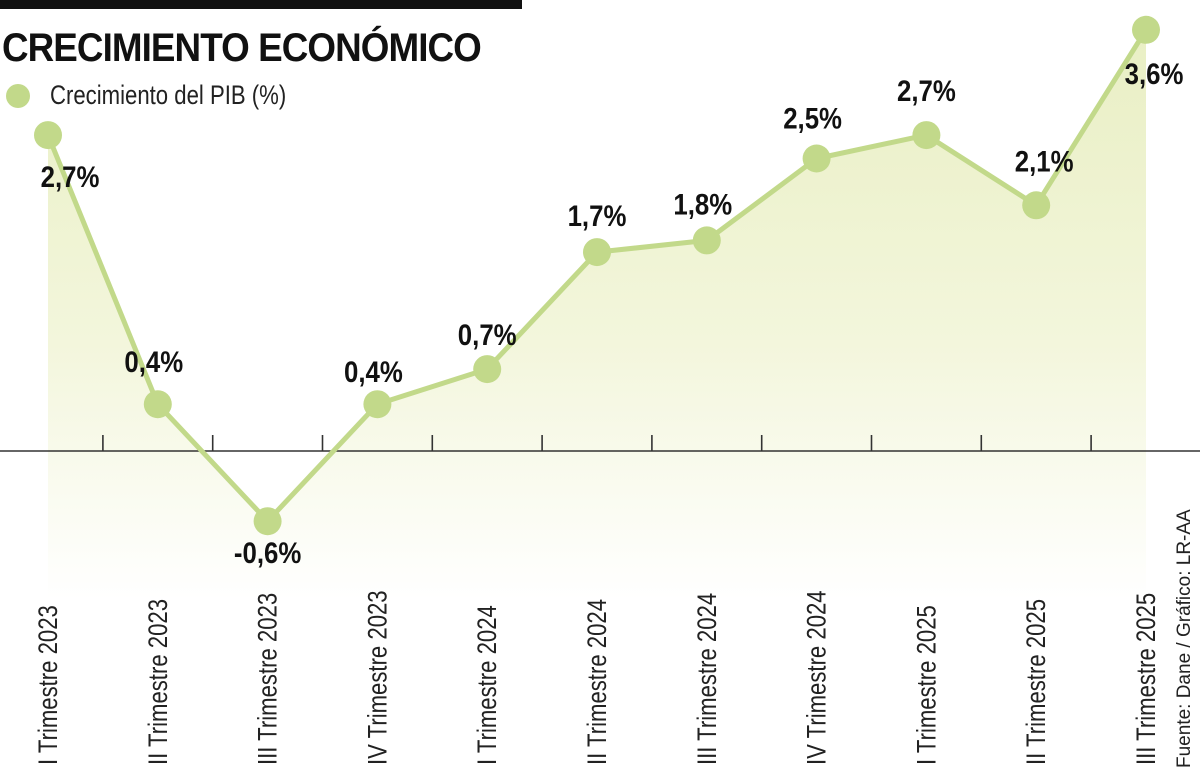 This screenshot has width=1200, height=779. What do you see at coordinates (702, 204) in the screenshot?
I see `value-label: 1,8%` at bounding box center [702, 204].